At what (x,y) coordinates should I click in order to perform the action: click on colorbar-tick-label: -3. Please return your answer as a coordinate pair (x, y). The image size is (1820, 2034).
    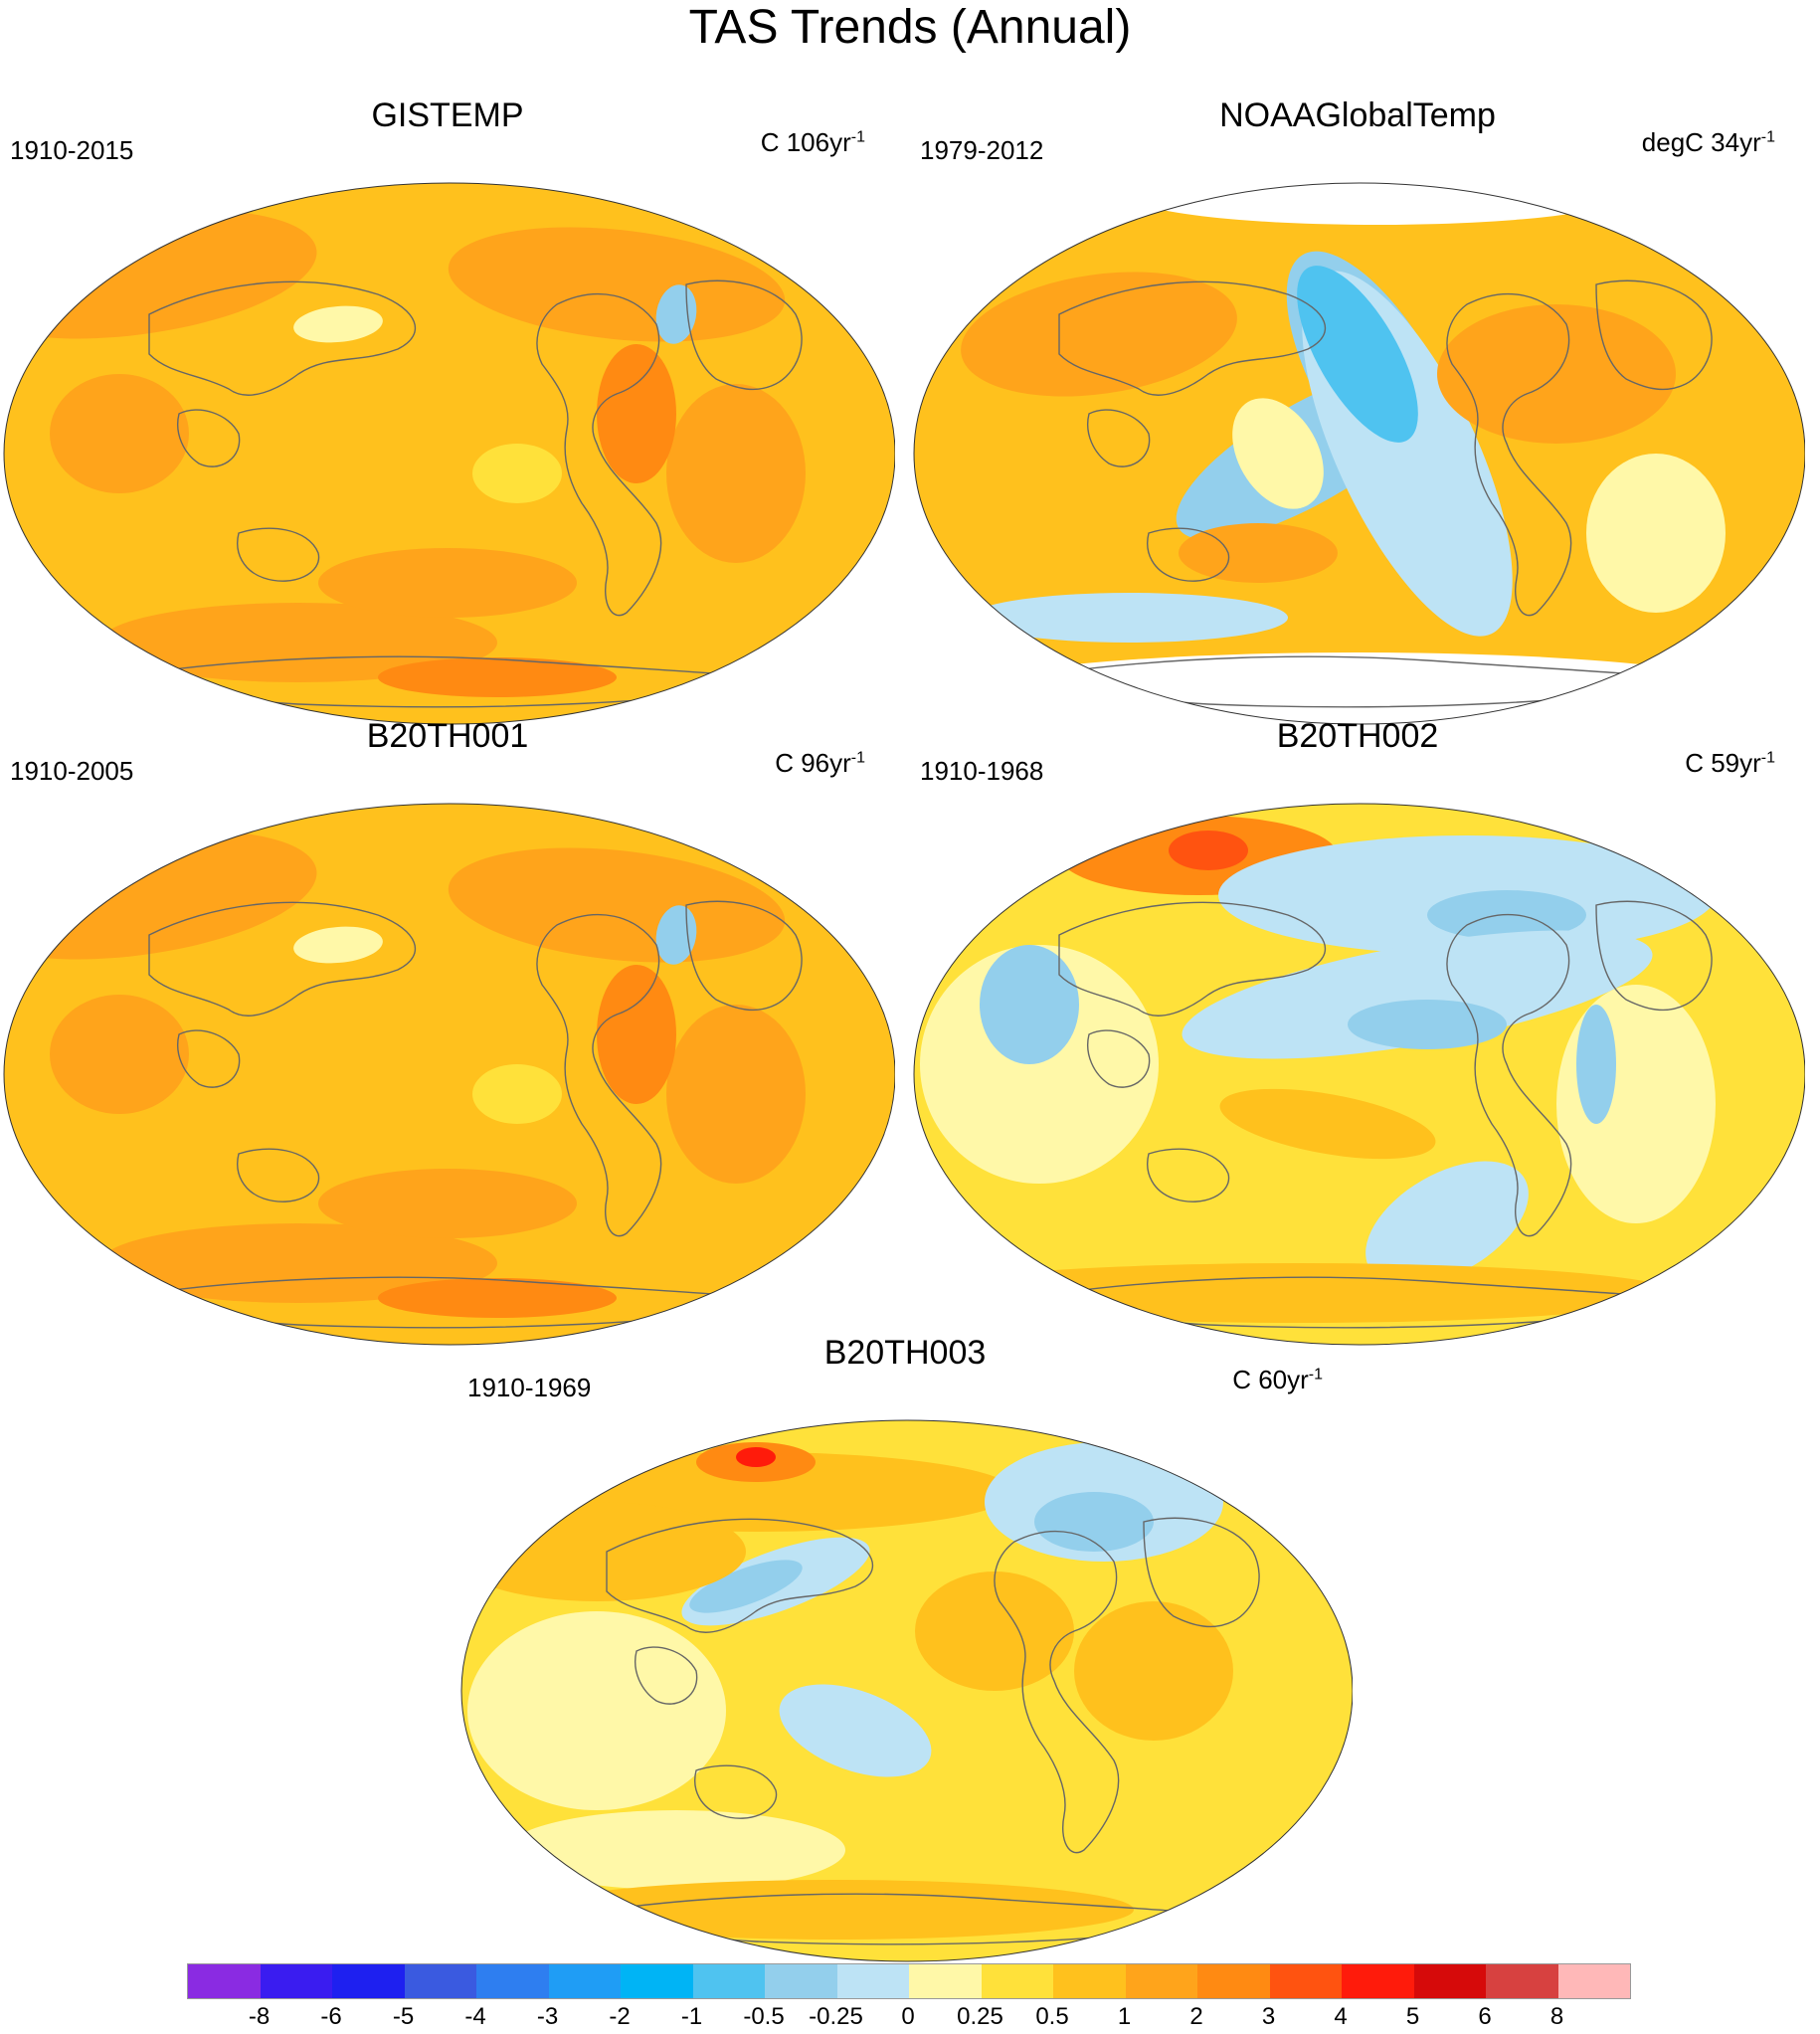
    Looking at the image, I should click on (547, 2017).